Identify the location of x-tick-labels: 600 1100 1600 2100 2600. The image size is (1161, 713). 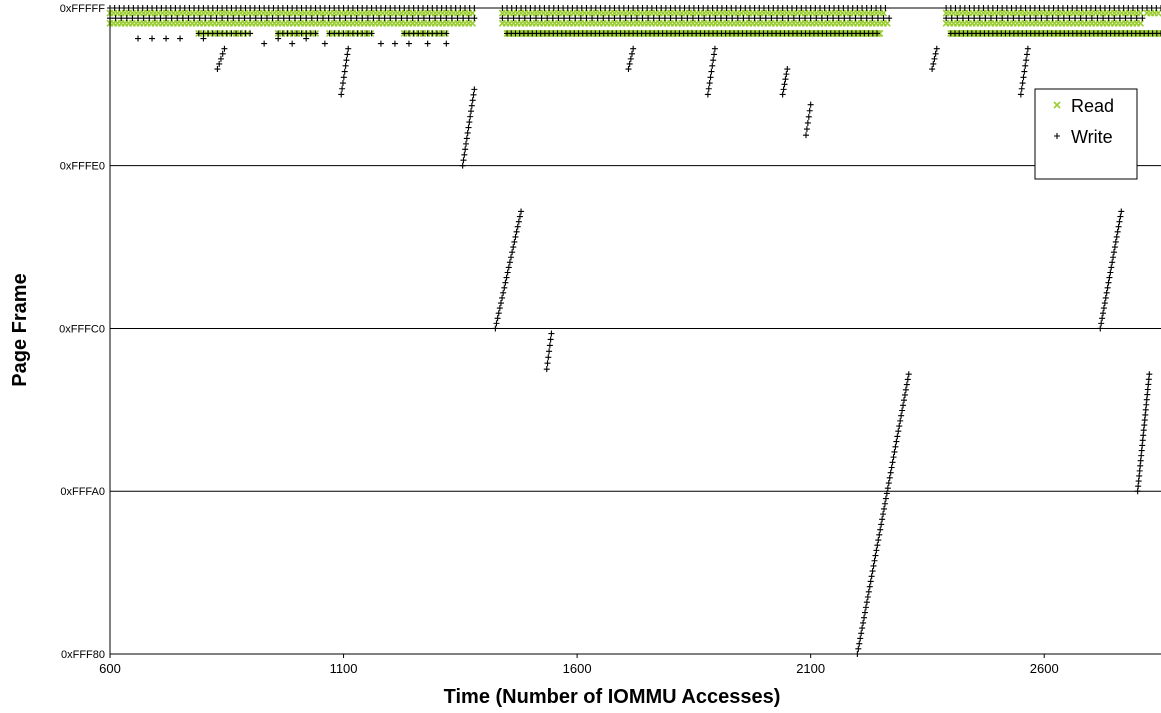
(579, 668).